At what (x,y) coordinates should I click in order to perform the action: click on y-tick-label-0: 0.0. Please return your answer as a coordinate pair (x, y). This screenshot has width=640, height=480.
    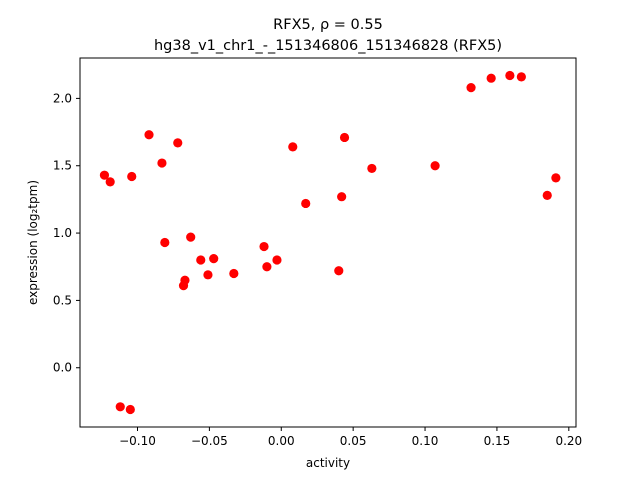
    Looking at the image, I should click on (62, 368).